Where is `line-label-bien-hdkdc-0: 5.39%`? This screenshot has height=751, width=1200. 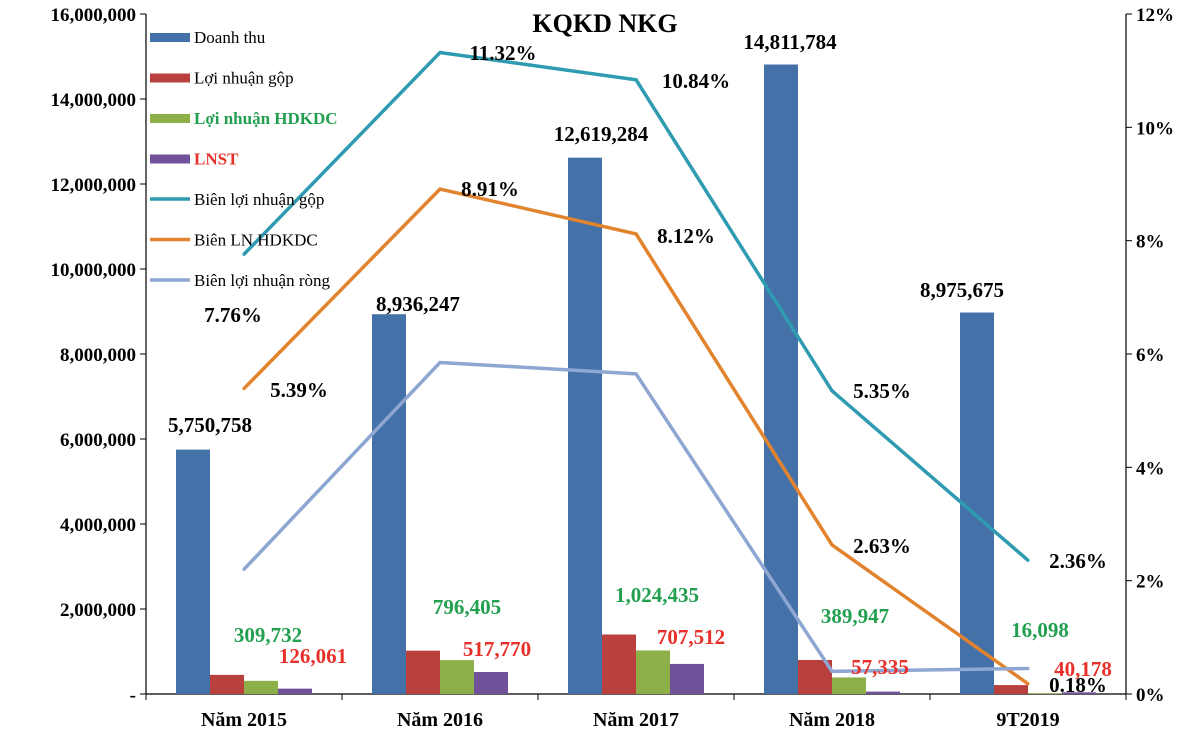
line-label-bien-hdkdc-0: 5.39% is located at coordinates (299, 390).